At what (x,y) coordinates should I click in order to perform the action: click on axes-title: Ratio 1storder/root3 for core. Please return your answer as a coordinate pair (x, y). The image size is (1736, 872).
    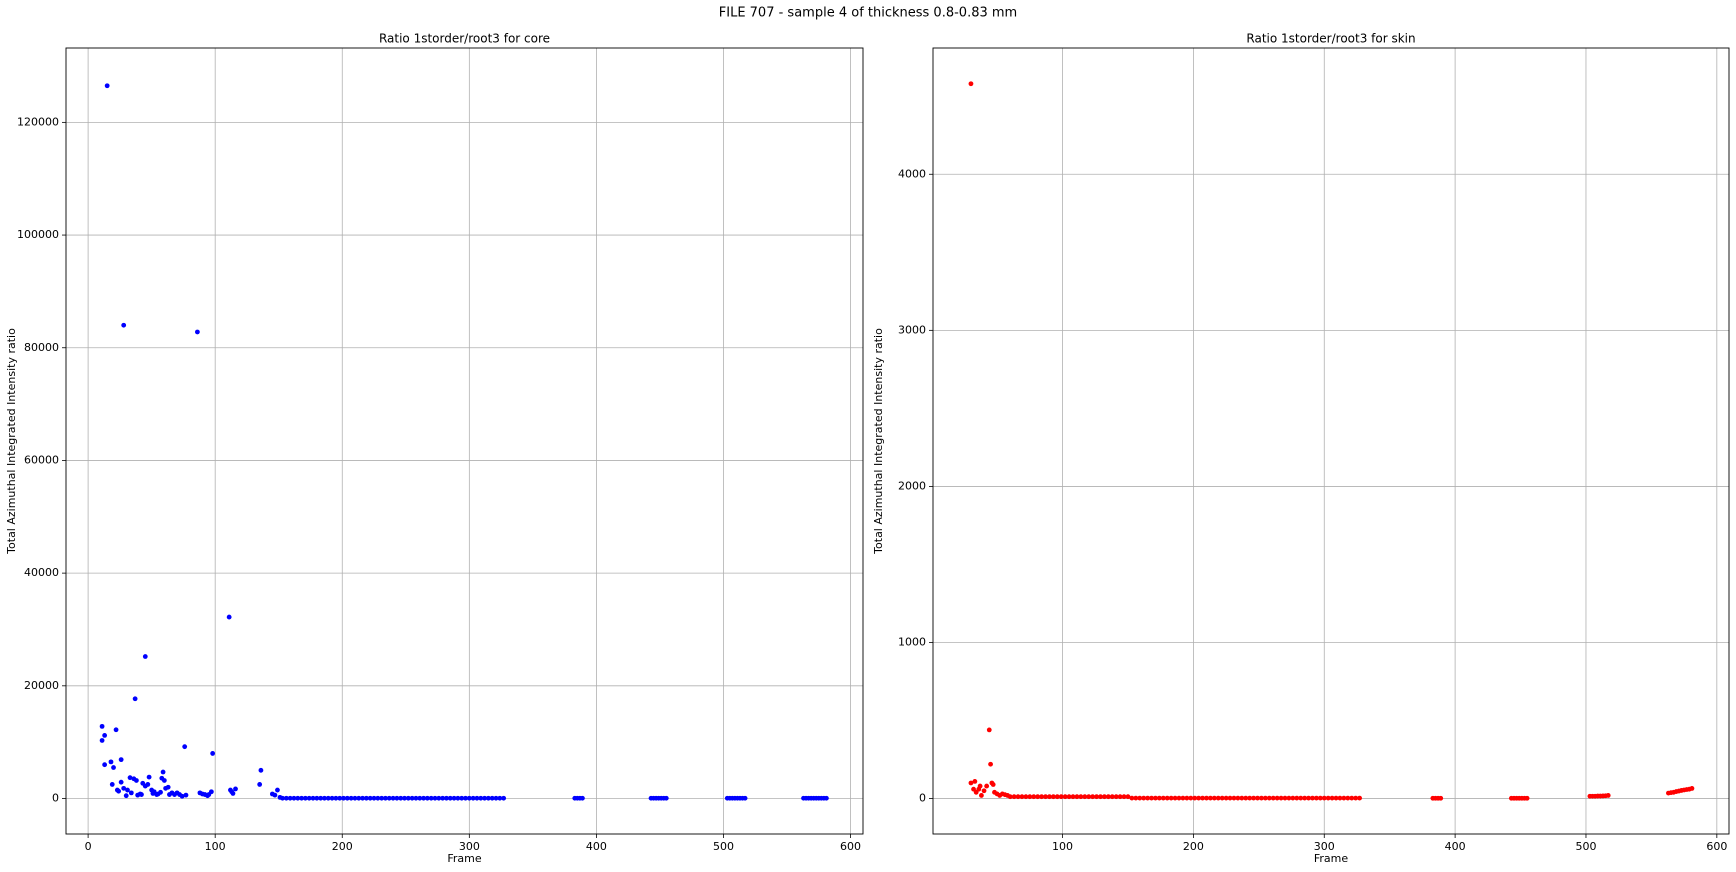
    Looking at the image, I should click on (464, 39).